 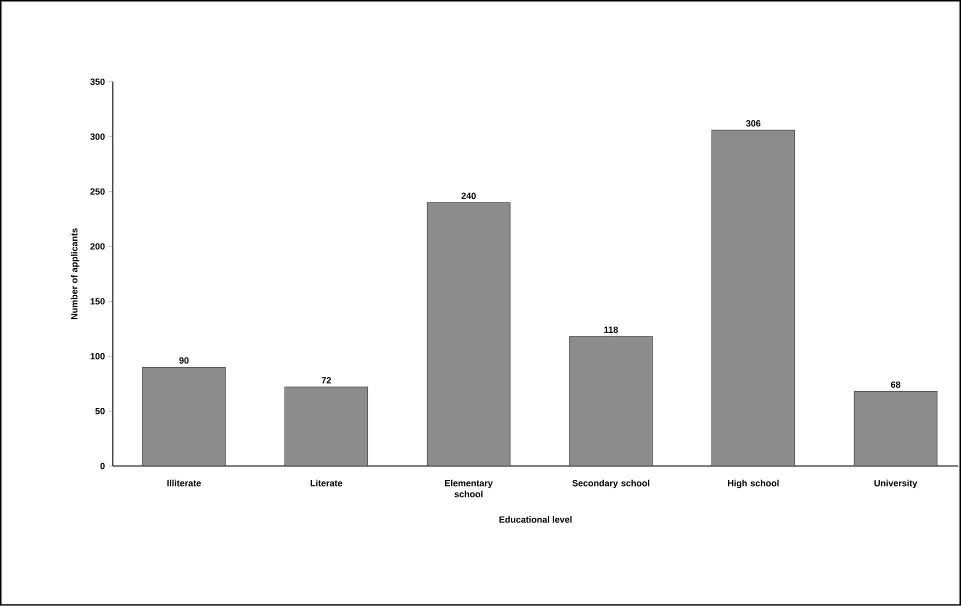 I want to click on x-tick-label: University, so click(x=896, y=484).